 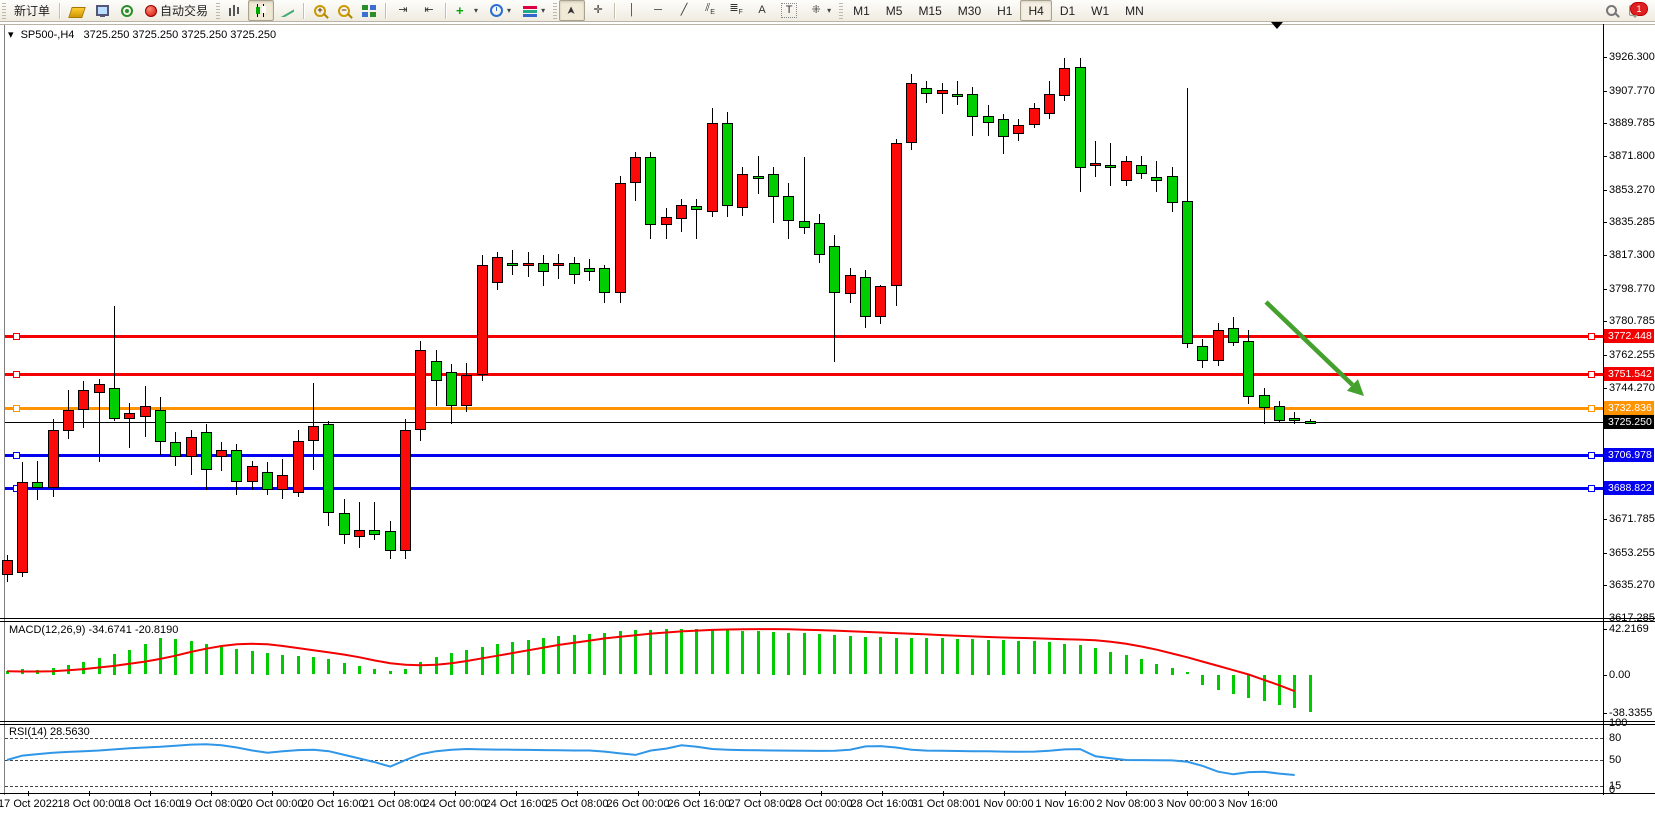 I want to click on level-line-3706.978, so click(x=804, y=455).